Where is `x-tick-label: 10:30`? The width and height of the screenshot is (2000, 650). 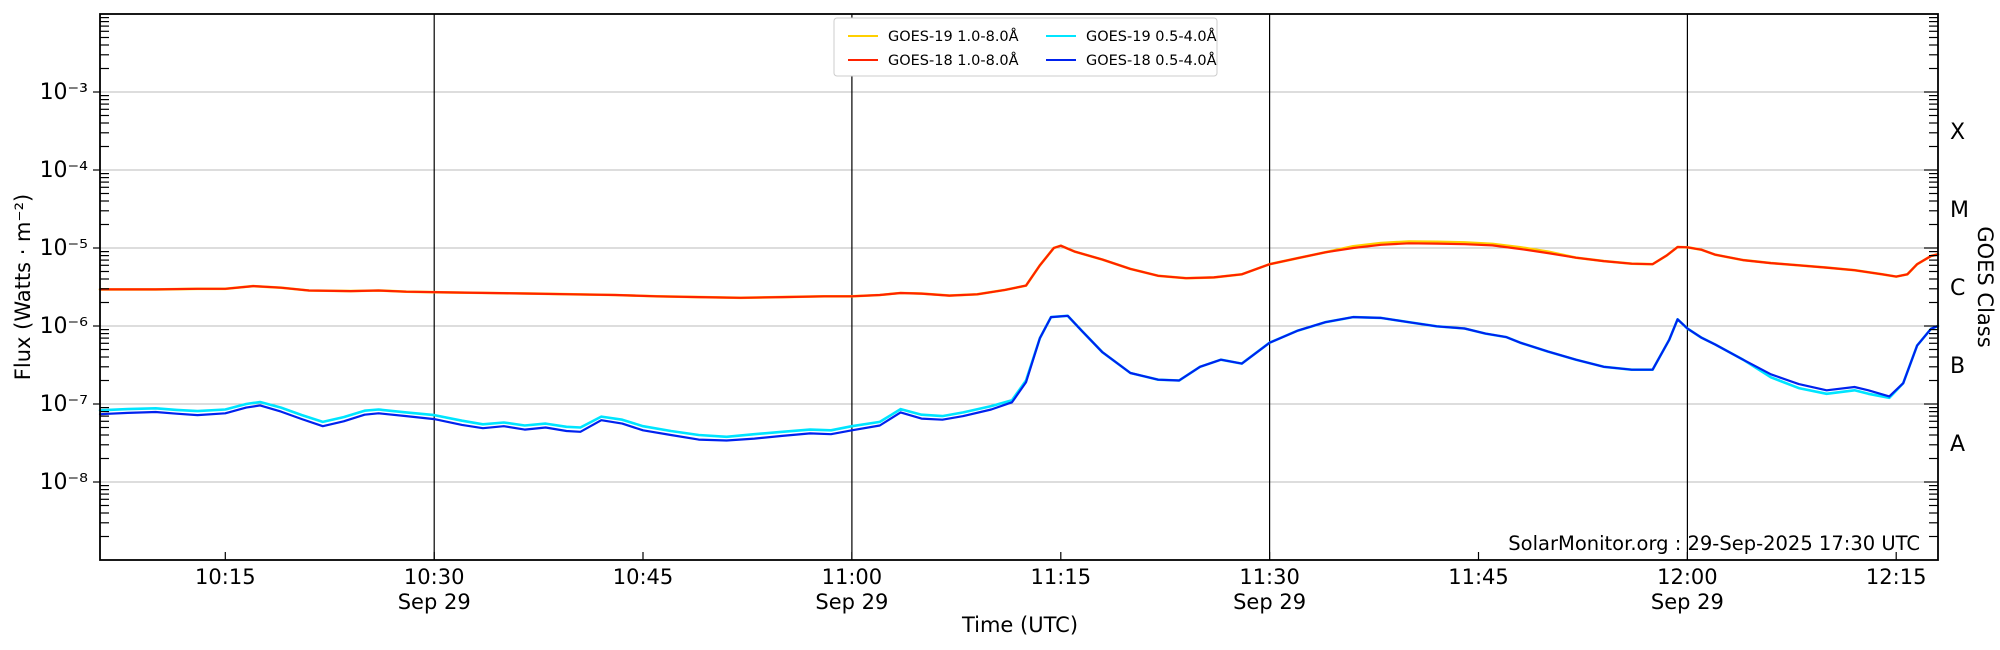 x-tick-label: 10:30 is located at coordinates (434, 577).